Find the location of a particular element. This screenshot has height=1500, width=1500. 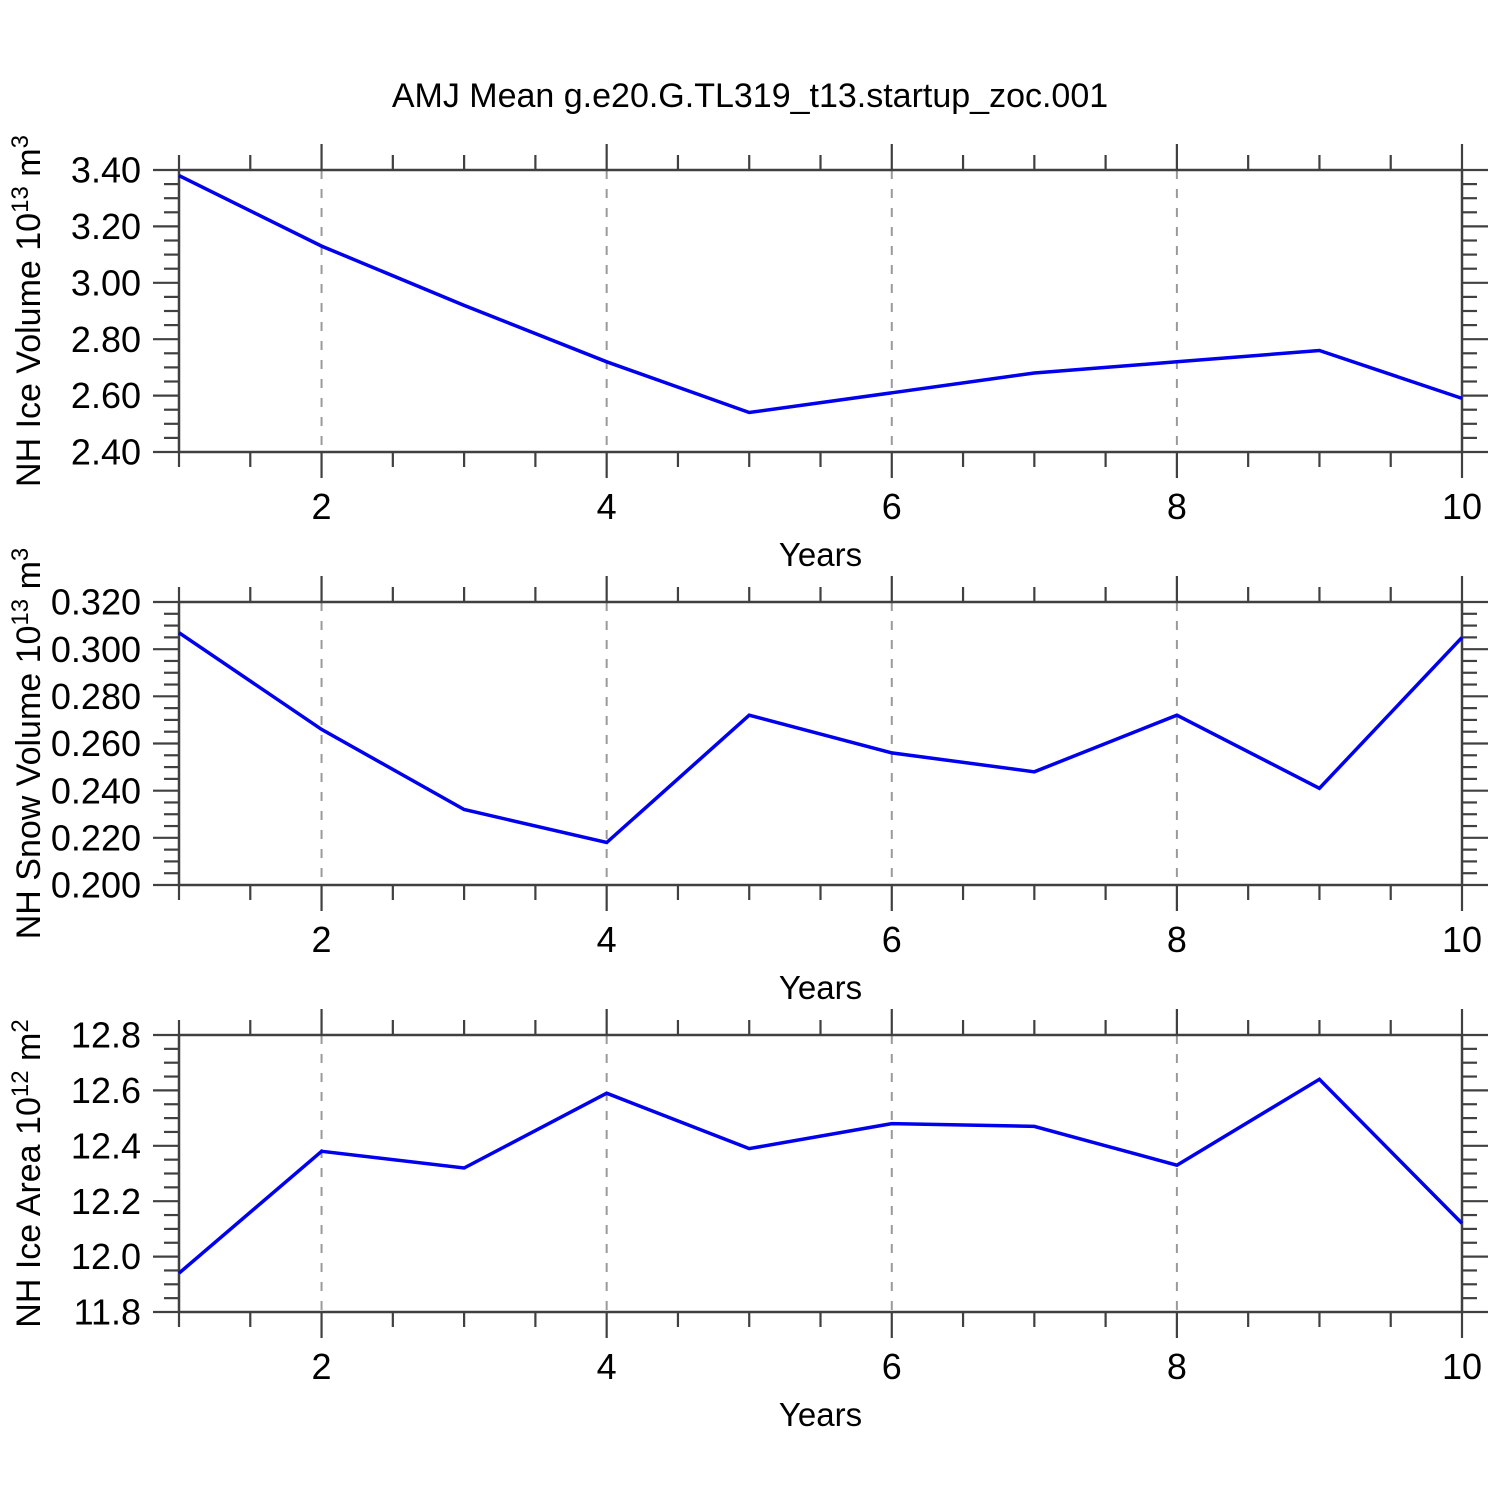

y-tick-label: 0.260 is located at coordinates (96, 743).